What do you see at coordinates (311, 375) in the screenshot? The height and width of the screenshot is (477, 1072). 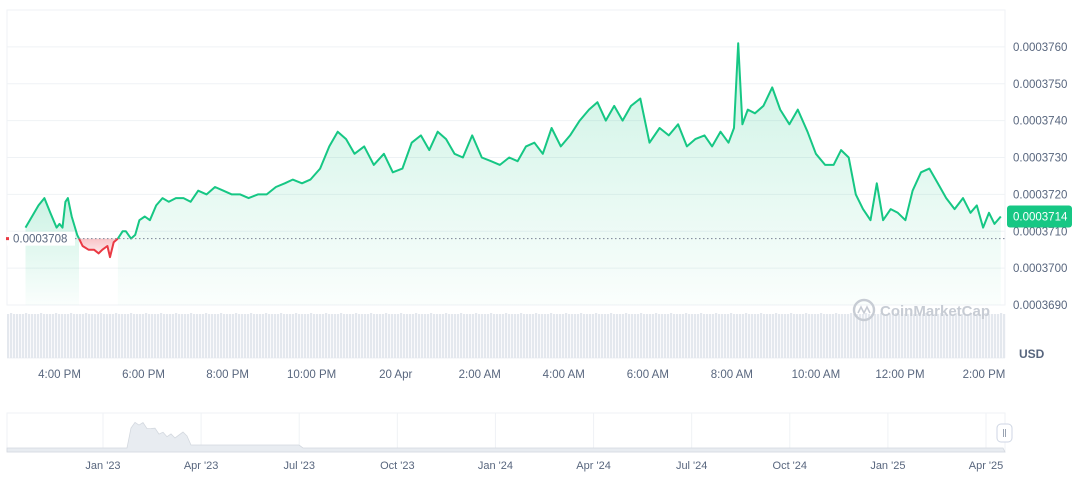 I see `x-tick-label: 10:00 PM` at bounding box center [311, 375].